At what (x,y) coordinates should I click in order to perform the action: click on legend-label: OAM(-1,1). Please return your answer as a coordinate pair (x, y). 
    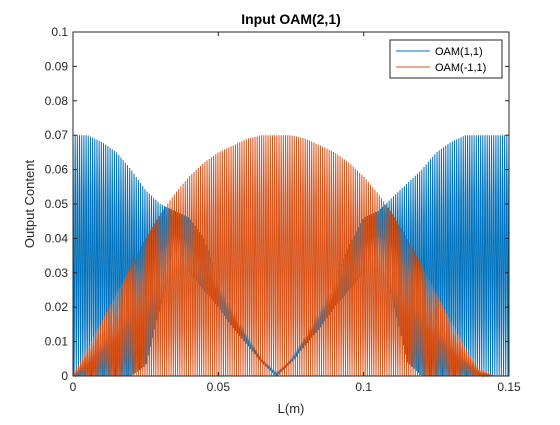
    Looking at the image, I should click on (460, 68).